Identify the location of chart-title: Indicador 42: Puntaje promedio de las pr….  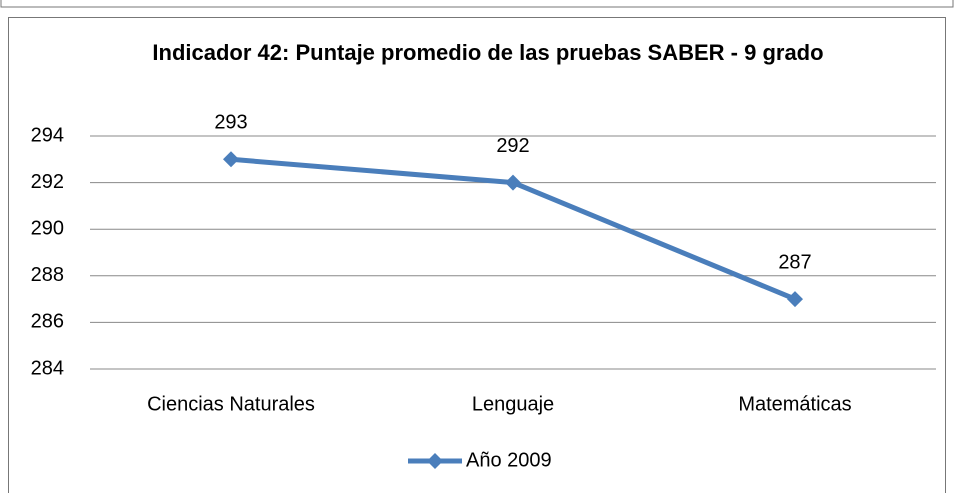
(488, 52).